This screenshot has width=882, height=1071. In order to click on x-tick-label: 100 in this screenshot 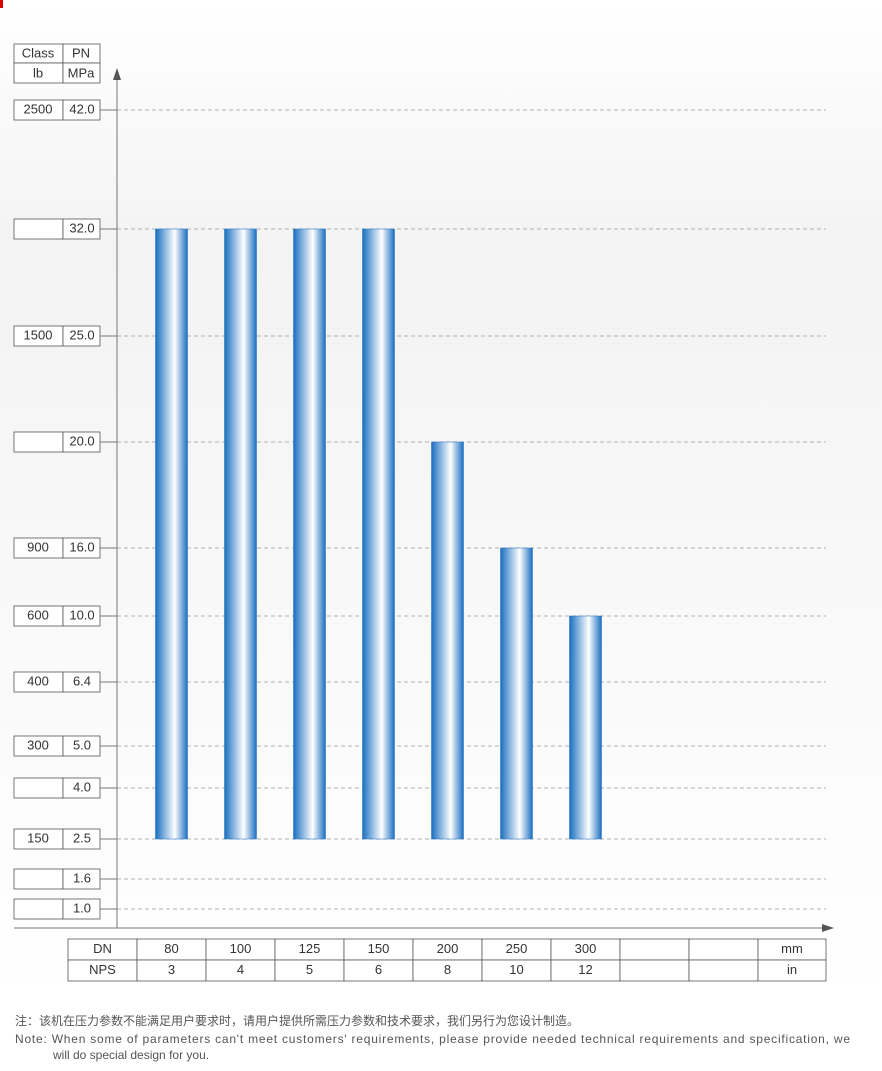, I will do `click(241, 948)`.